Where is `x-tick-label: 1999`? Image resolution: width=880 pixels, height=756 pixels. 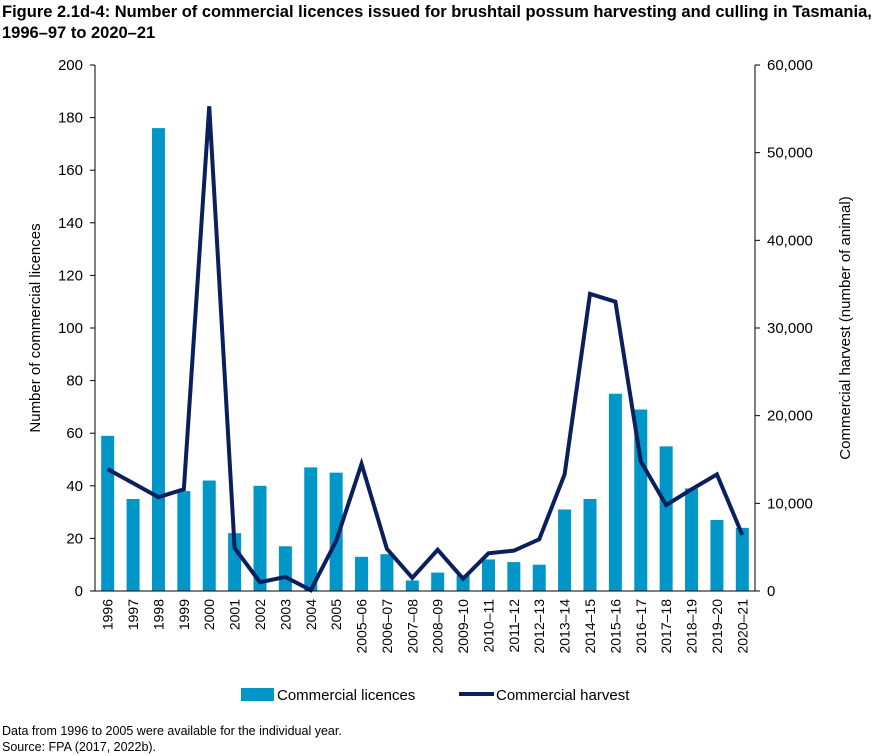
x-tick-label: 1999 is located at coordinates (184, 614).